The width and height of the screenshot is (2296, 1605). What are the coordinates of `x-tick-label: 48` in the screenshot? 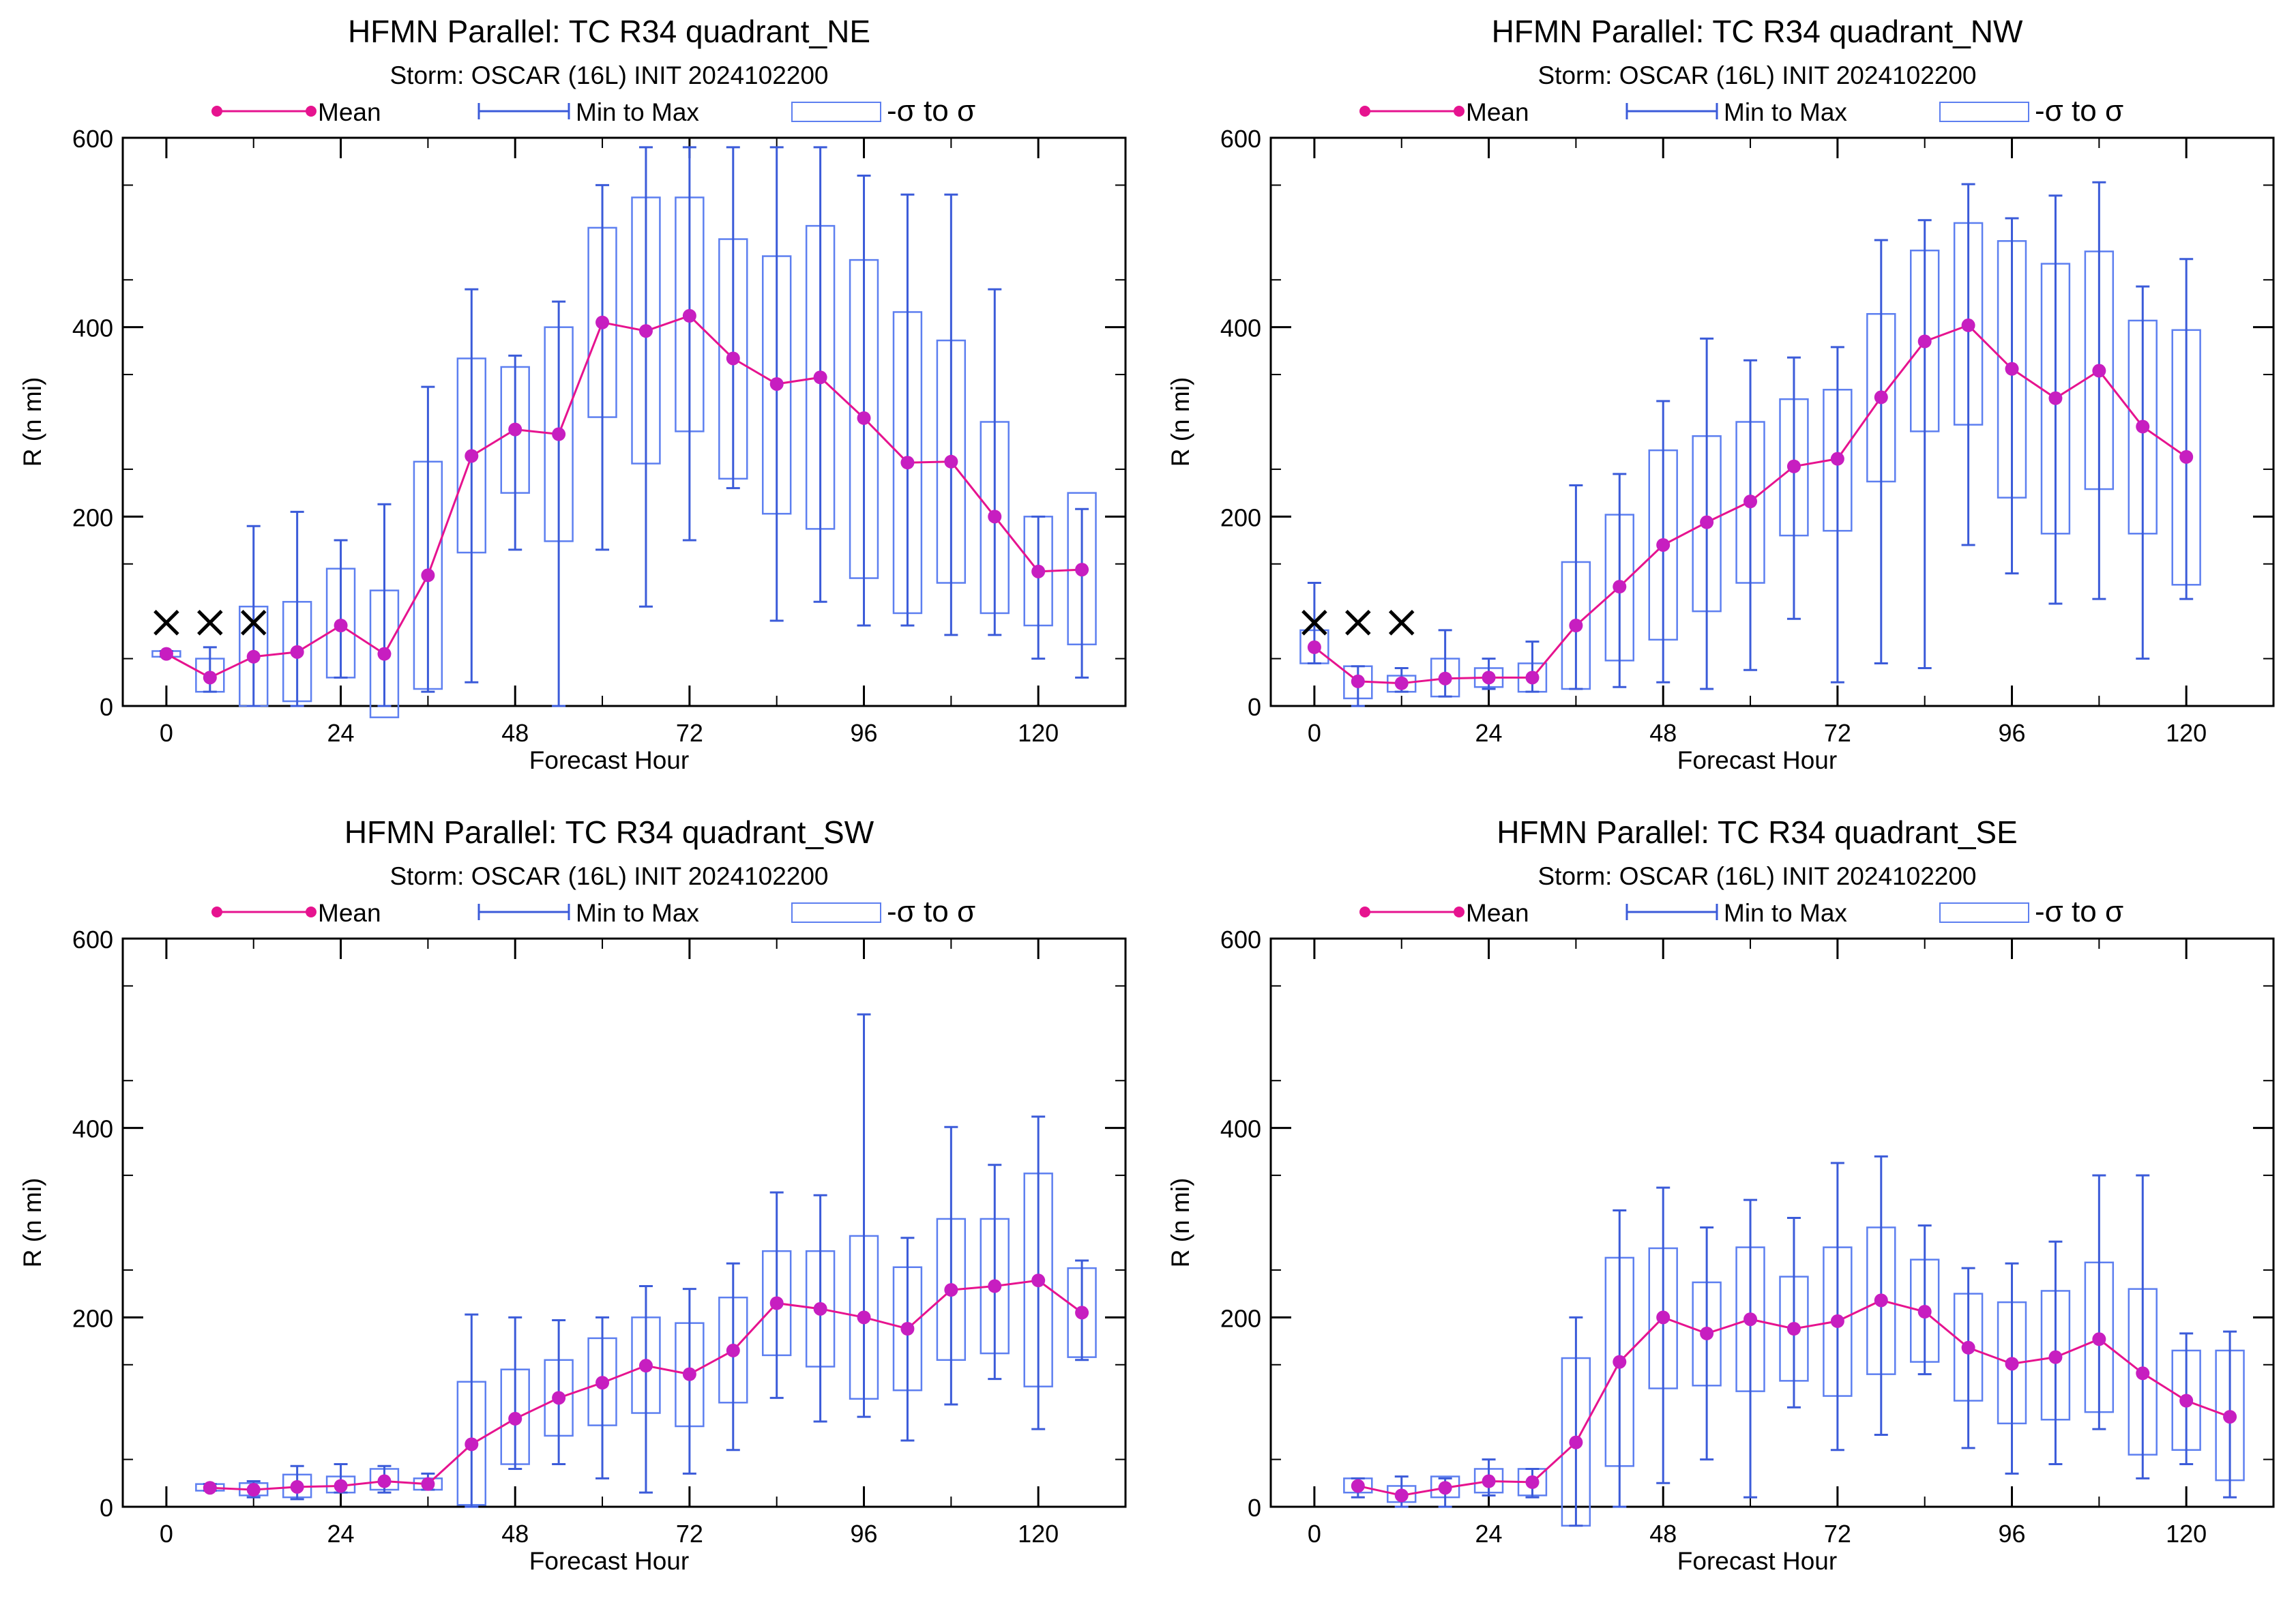 It's located at (1663, 733).